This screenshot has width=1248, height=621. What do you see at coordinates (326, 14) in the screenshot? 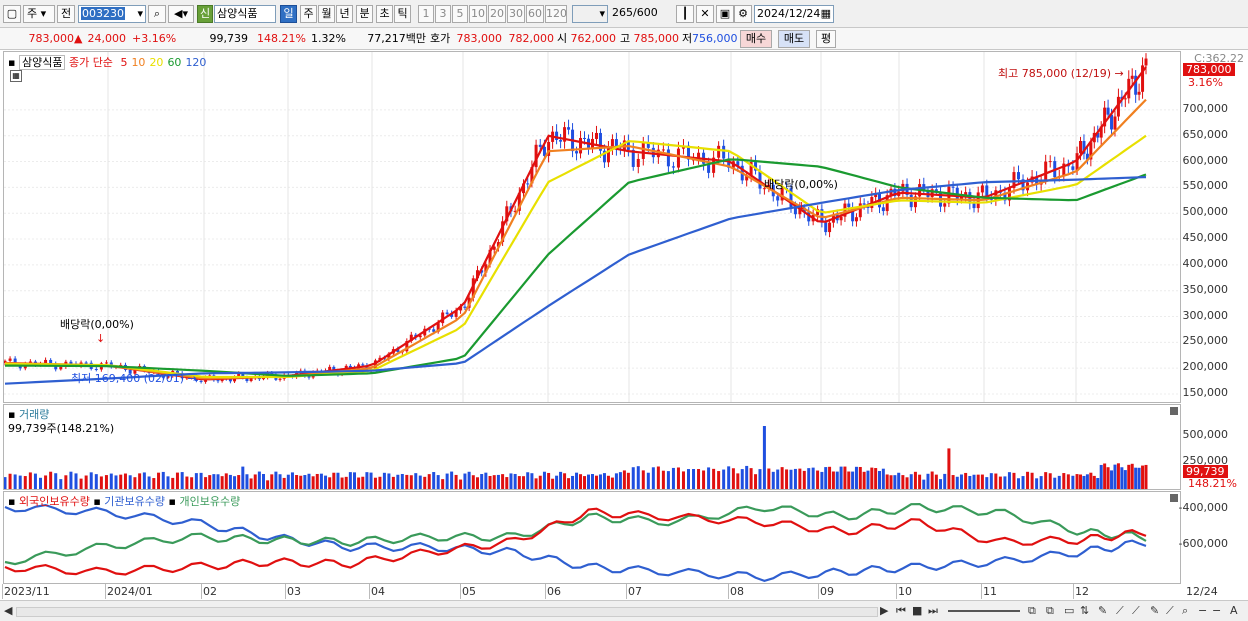
I see `period-button: 월` at bounding box center [326, 14].